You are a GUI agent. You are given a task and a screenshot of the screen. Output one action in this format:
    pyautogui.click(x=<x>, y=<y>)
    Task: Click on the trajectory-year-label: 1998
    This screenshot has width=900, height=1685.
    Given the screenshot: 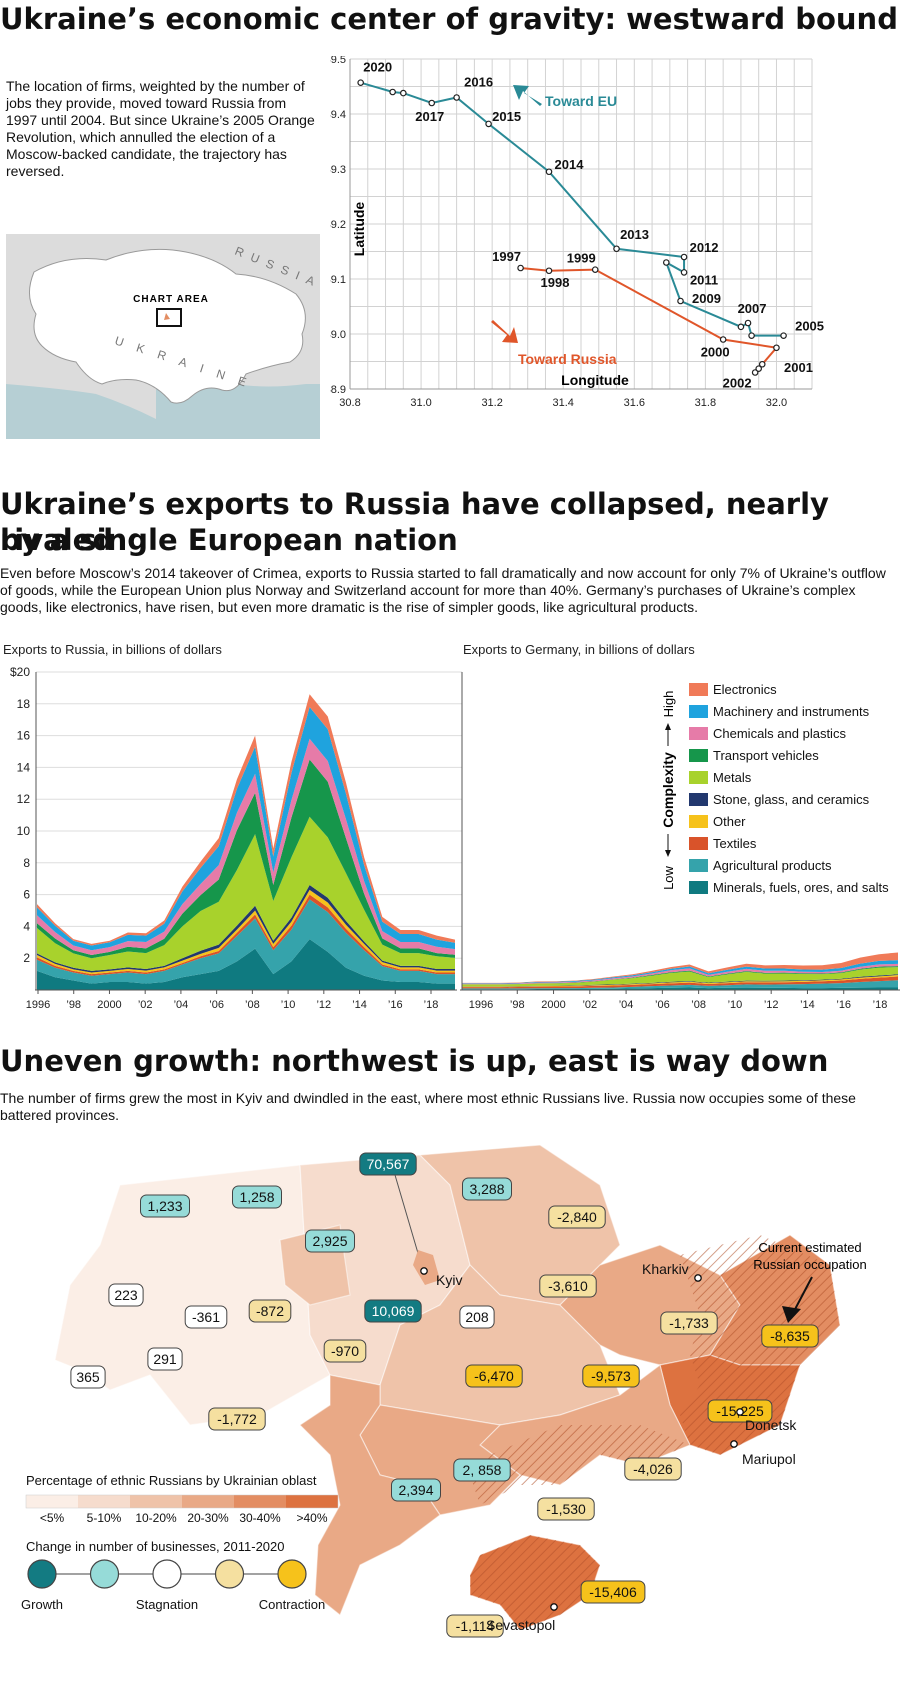 What is the action you would take?
    pyautogui.click(x=555, y=282)
    